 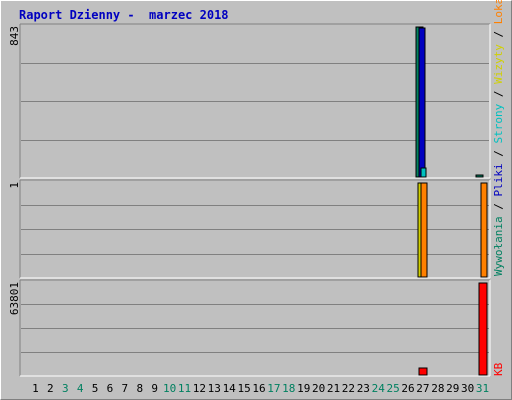 I want to click on legend-entry: Wizyty, so click(x=498, y=64).